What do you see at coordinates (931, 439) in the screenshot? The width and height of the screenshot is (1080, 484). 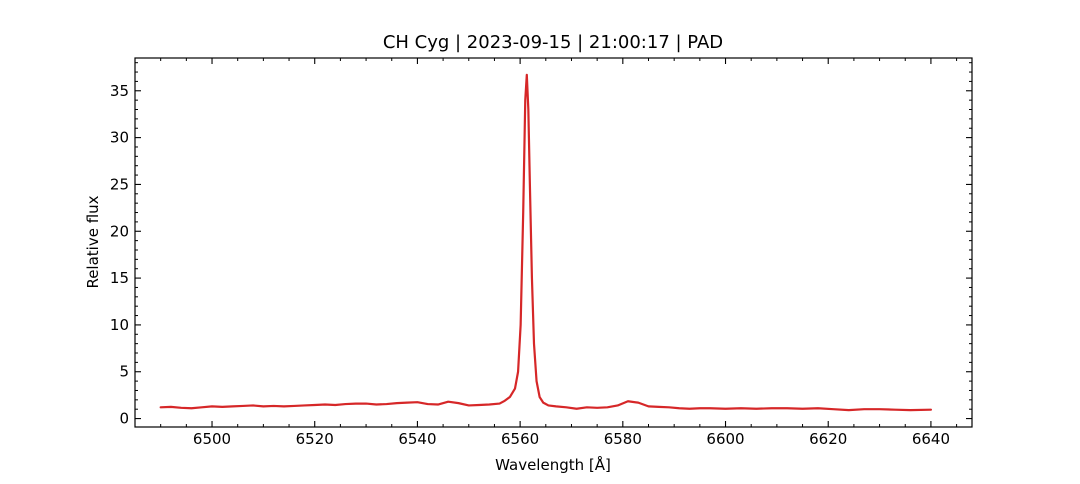 I see `x-tick-label: 6640` at bounding box center [931, 439].